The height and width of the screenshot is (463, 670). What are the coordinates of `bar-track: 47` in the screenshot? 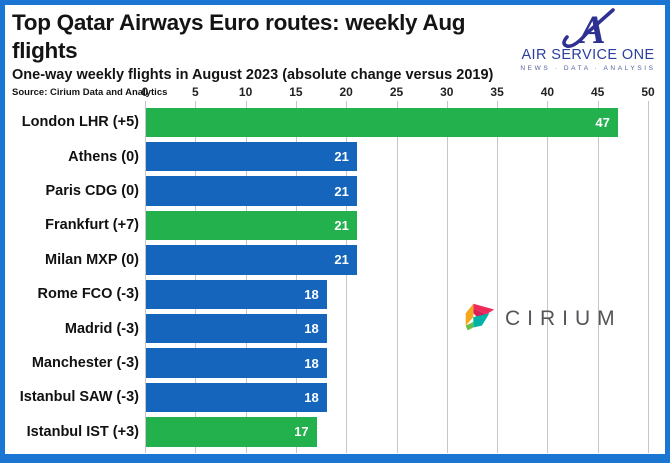 It's located at (397, 122).